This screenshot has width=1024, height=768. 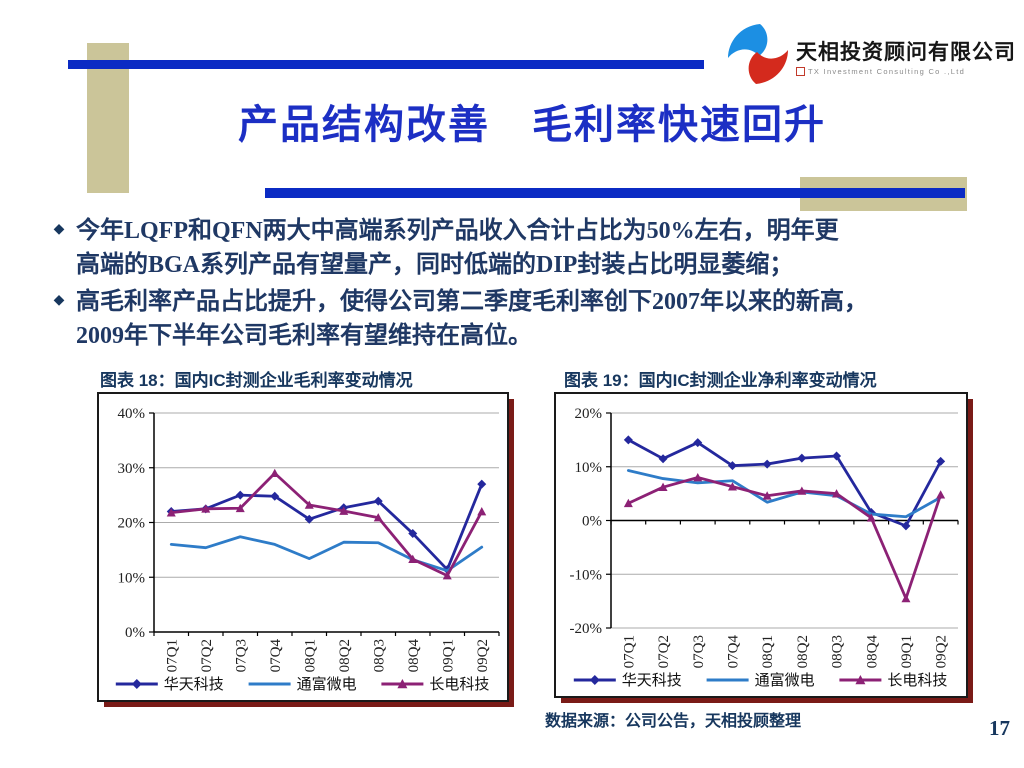 I want to click on svg-text: 30%, so click(x=132, y=469).